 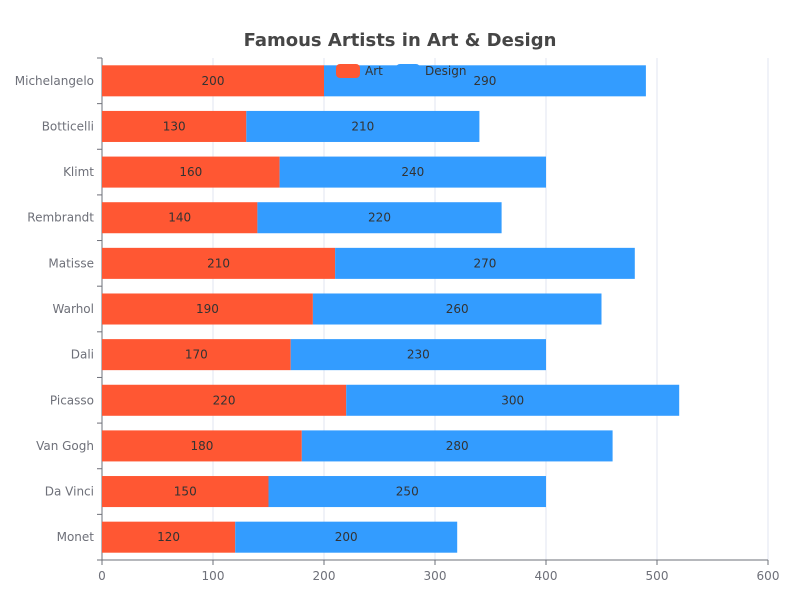 What do you see at coordinates (768, 576) in the screenshot?
I see `x-tick-label: 600` at bounding box center [768, 576].